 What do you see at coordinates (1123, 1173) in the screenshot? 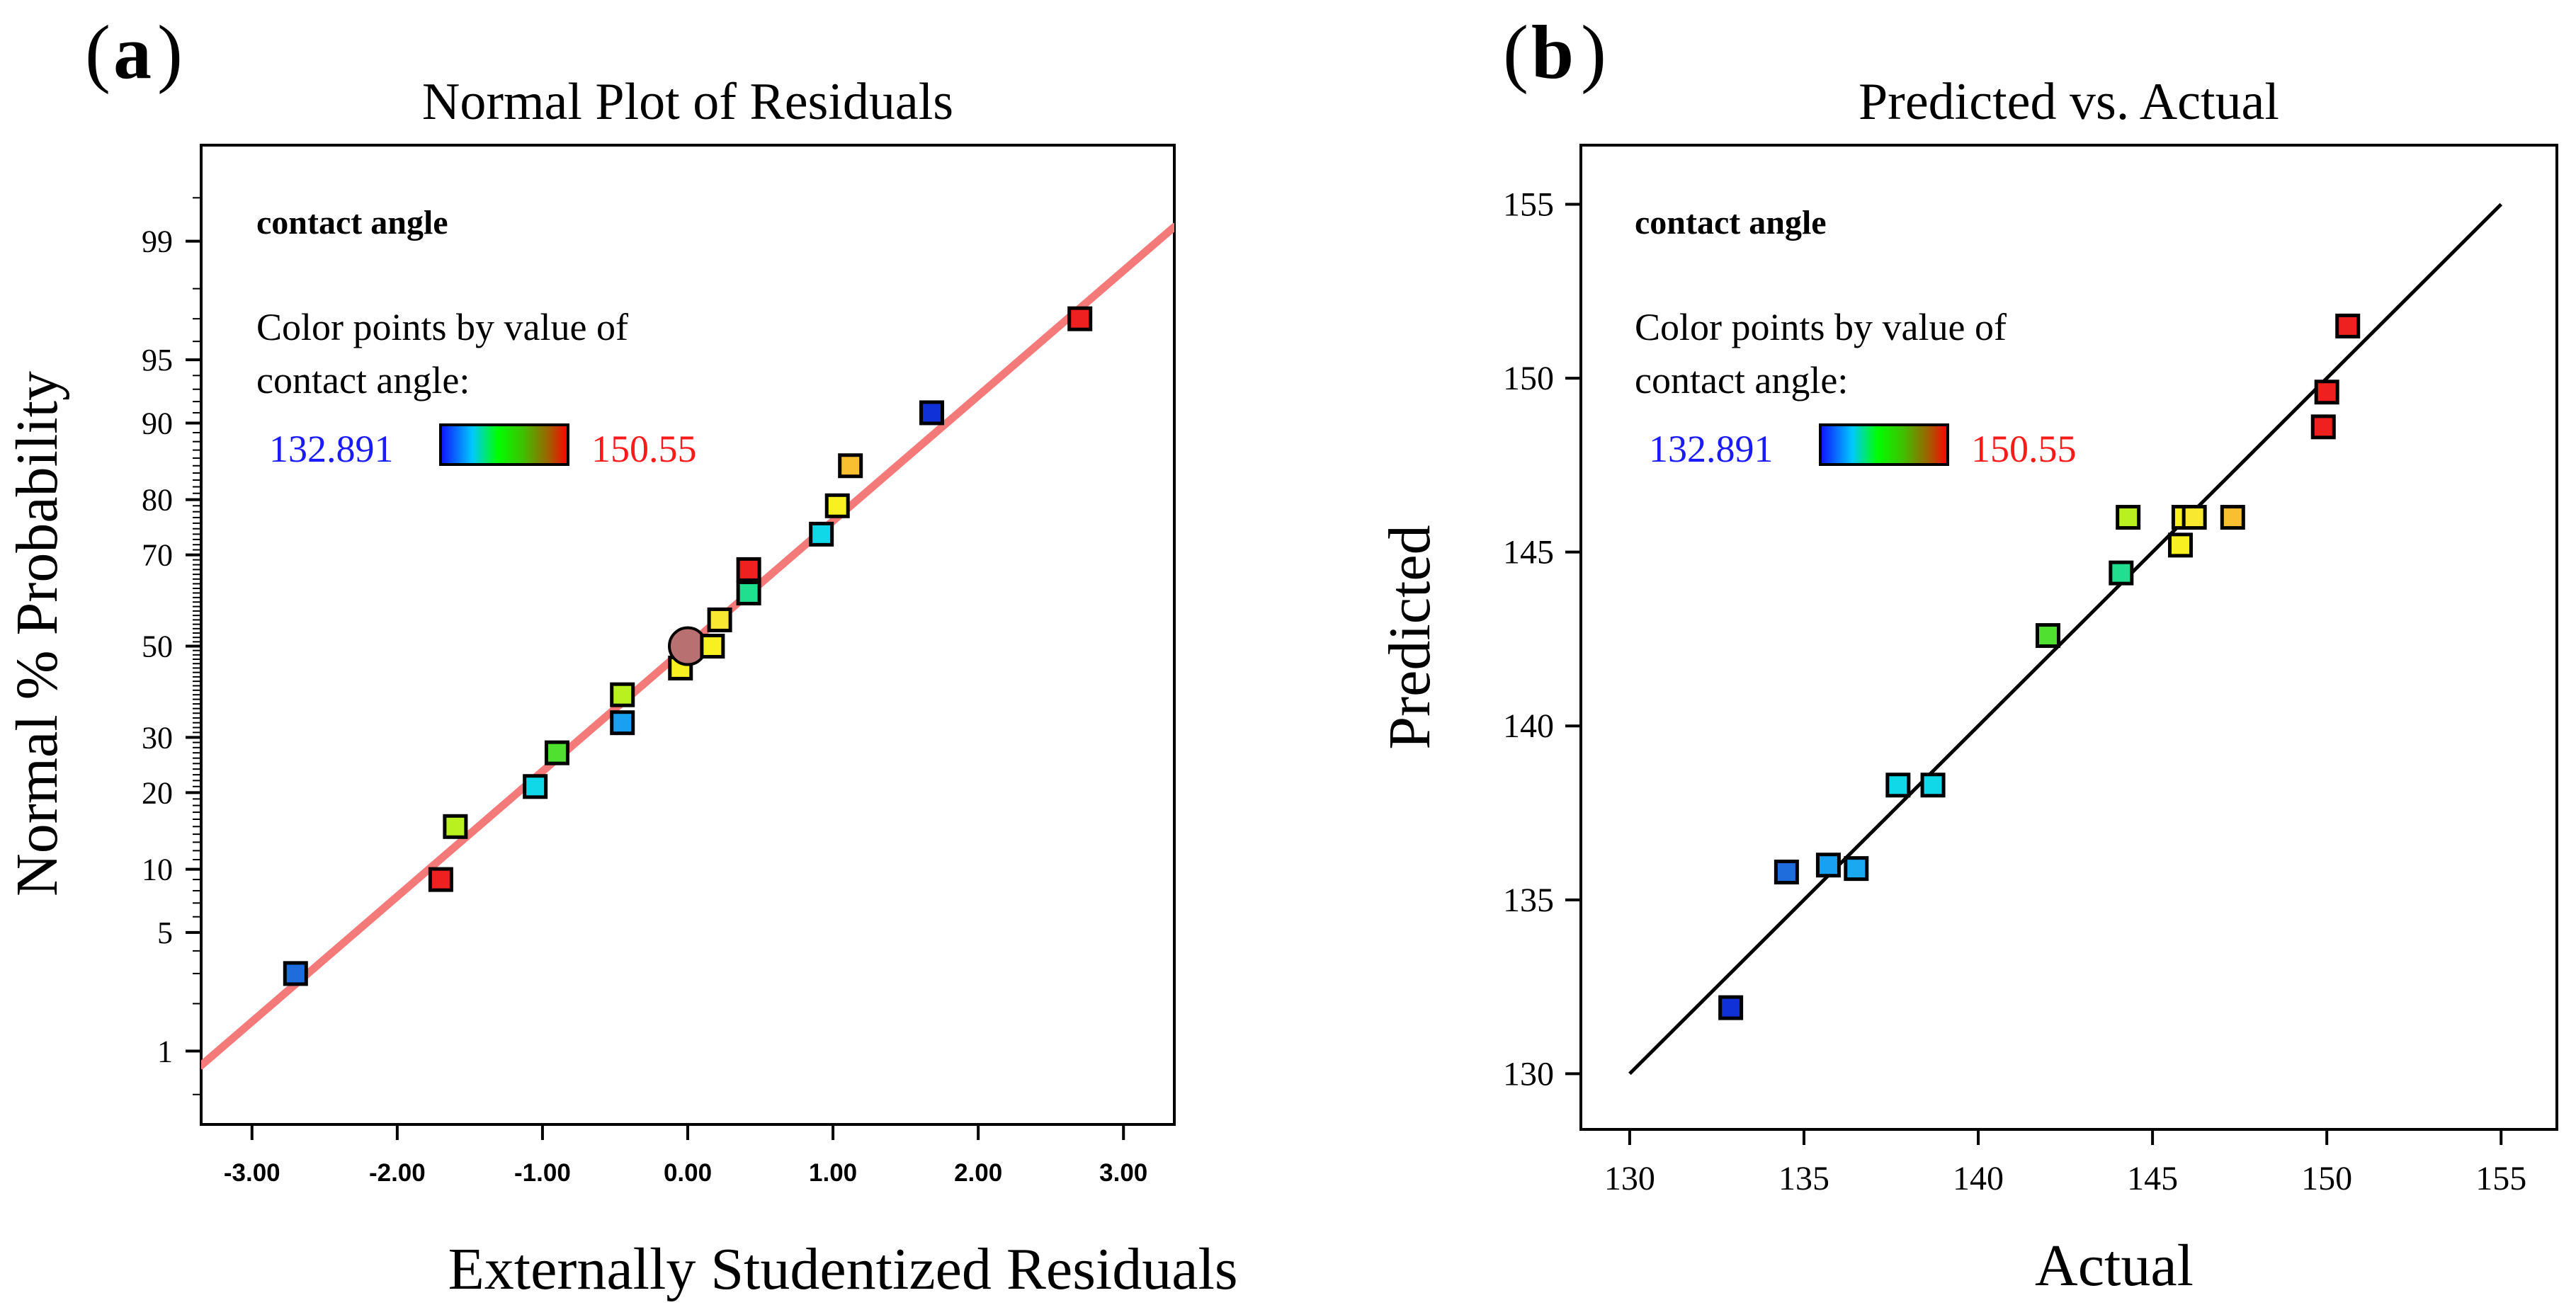
I see `panel-a-x-tick-label: 3.00` at bounding box center [1123, 1173].